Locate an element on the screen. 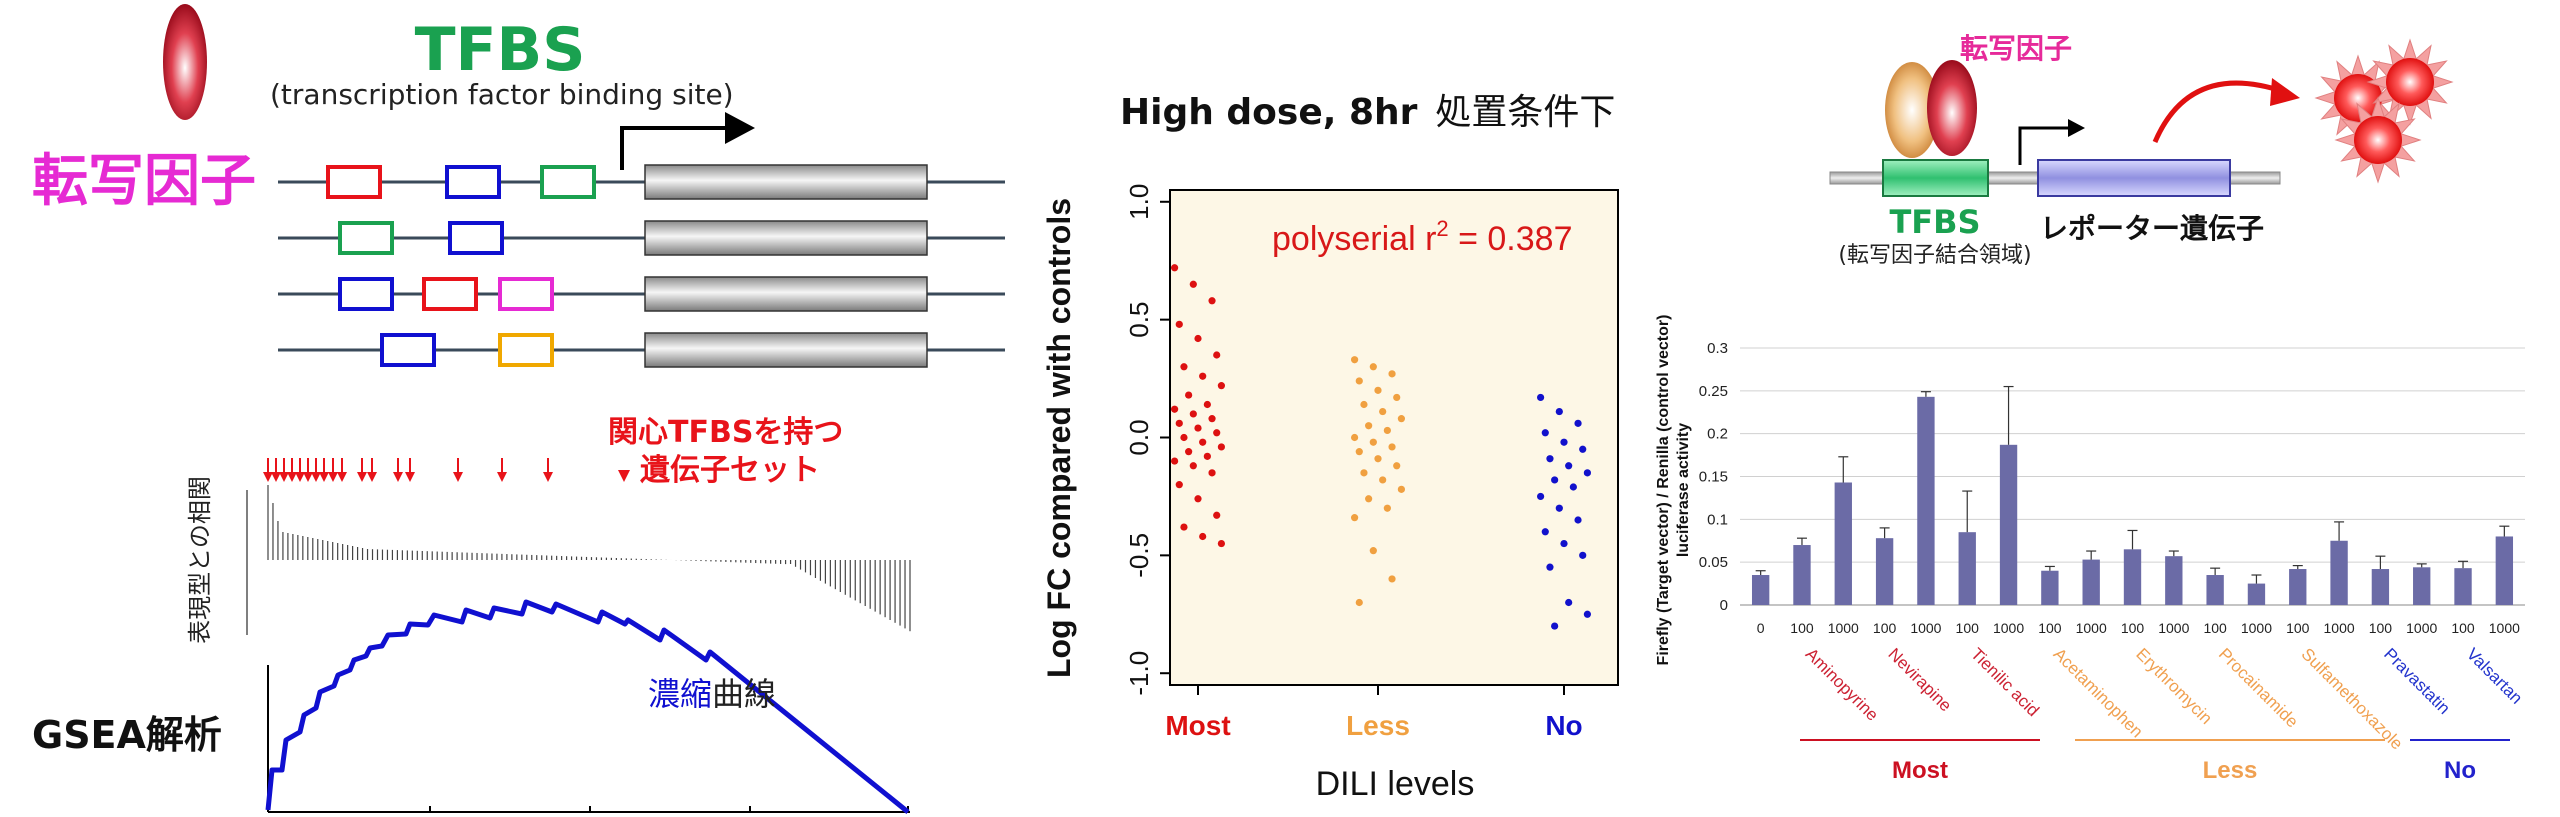 The image size is (2560, 817). y-tick-label: 0.25 is located at coordinates (1713, 391).